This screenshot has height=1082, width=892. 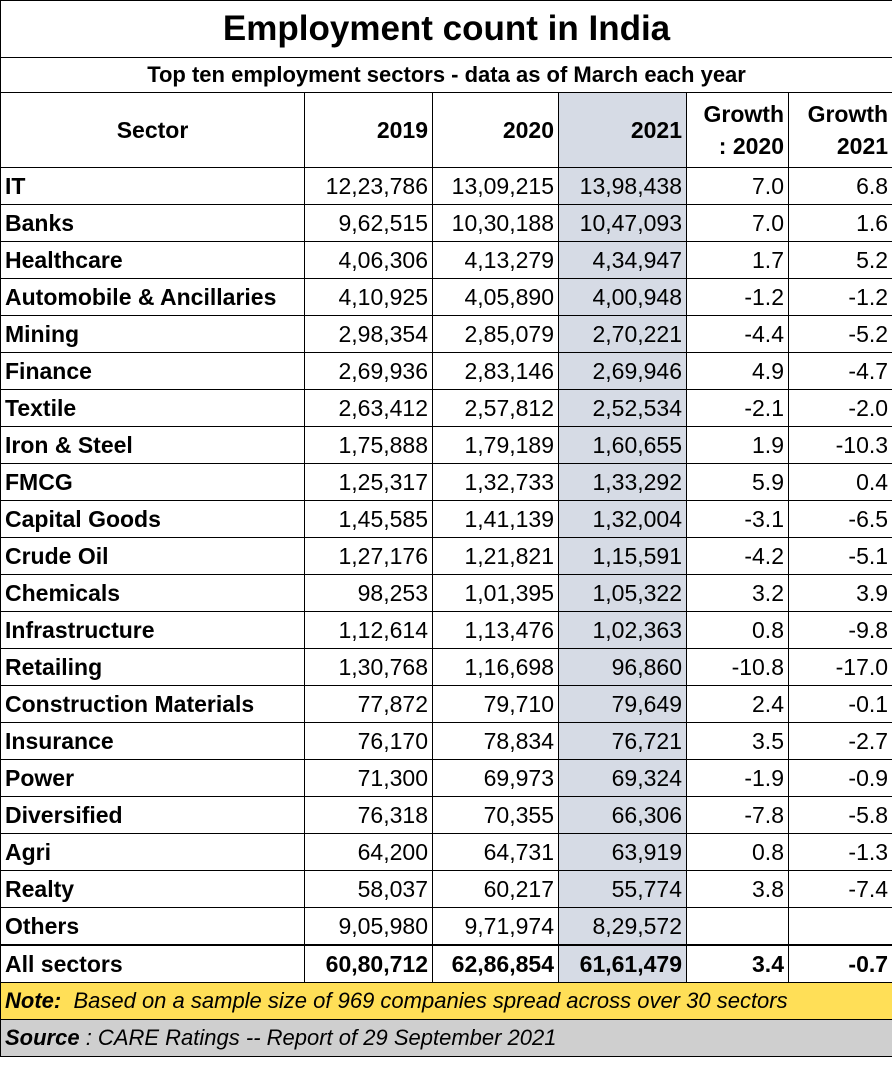 What do you see at coordinates (839, 371) in the screenshot?
I see `growth-2021-cell: -4.7` at bounding box center [839, 371].